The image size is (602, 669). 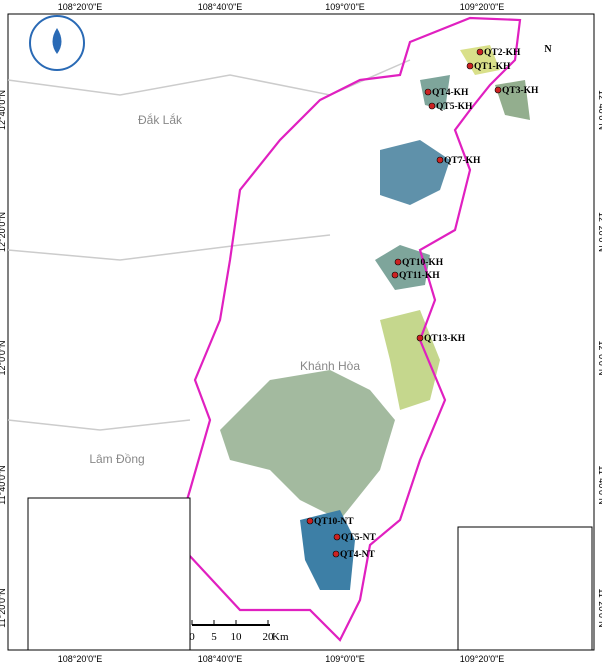 What do you see at coordinates (160, 119) in the screenshot?
I see `place-name: Đắk Lắk` at bounding box center [160, 119].